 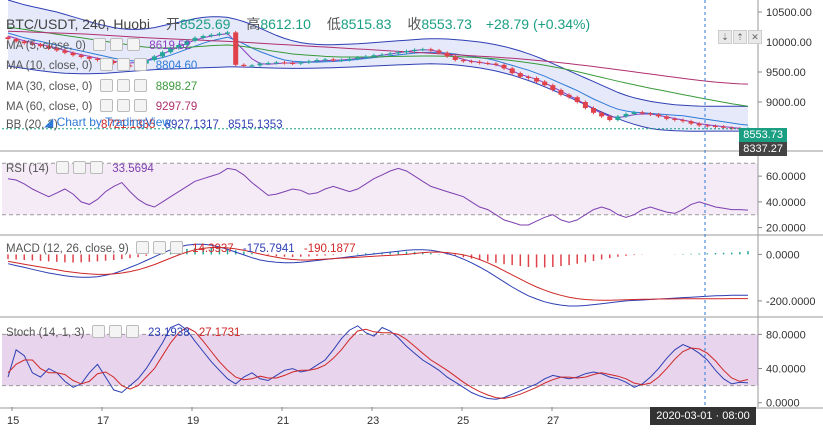 What do you see at coordinates (786, 203) in the screenshot?
I see `rsi-axis-tick-label: 40.0000` at bounding box center [786, 203].